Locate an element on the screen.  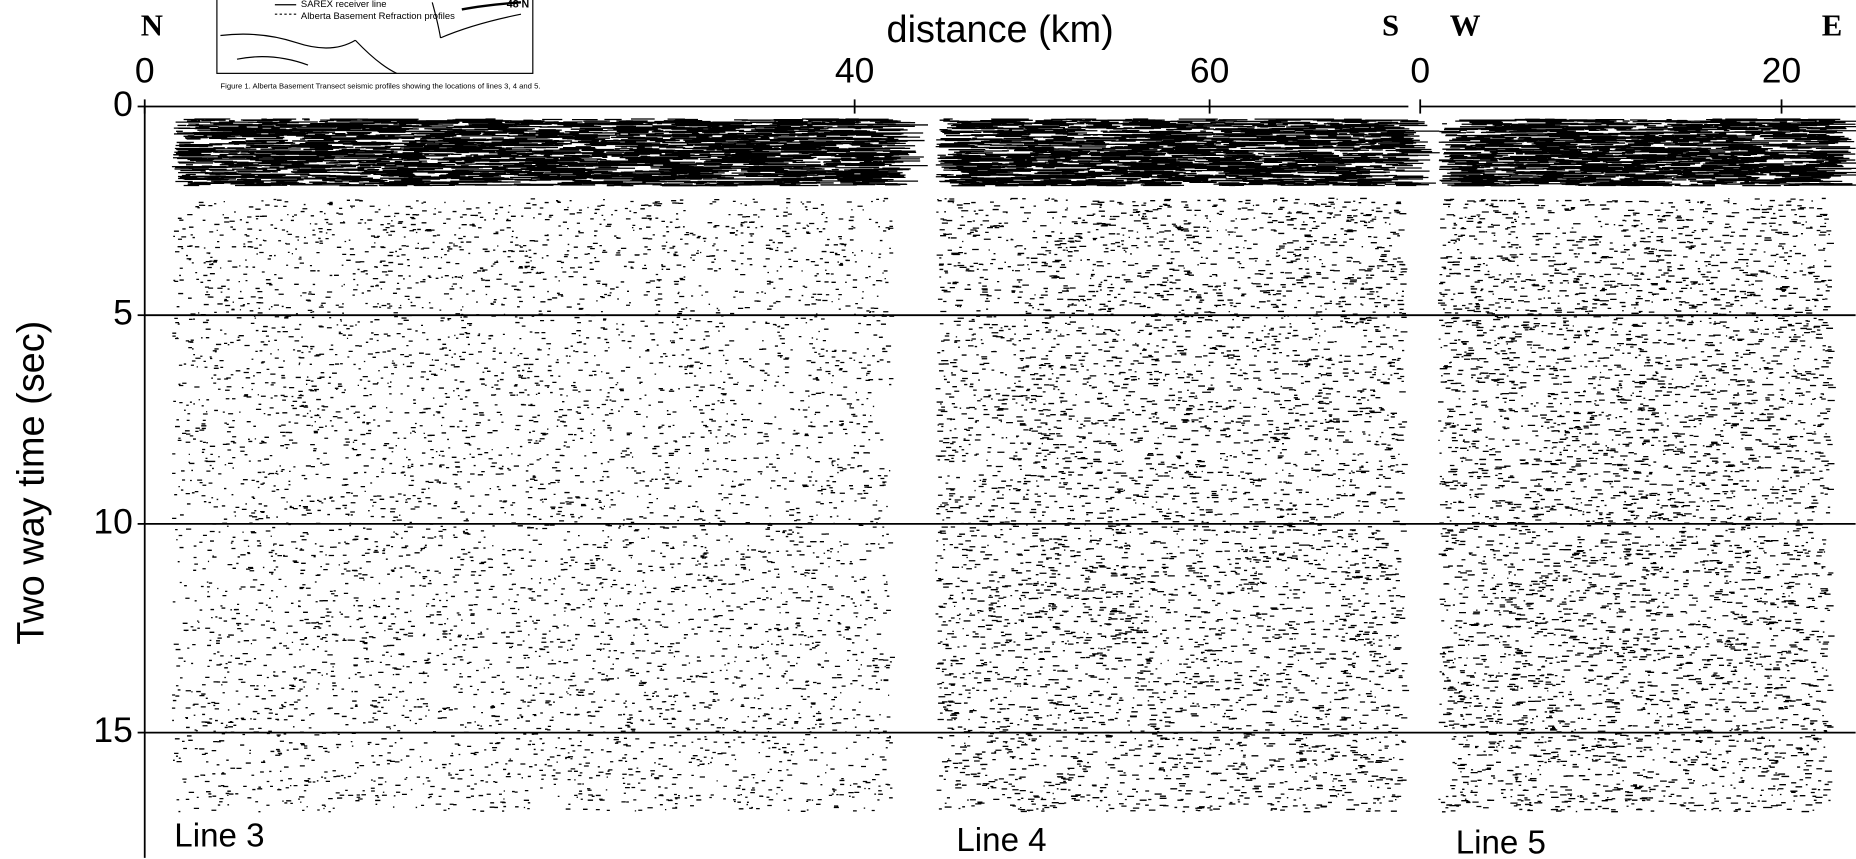
inset-legend: Alberta Basement Refraction profiles is located at coordinates (378, 16).